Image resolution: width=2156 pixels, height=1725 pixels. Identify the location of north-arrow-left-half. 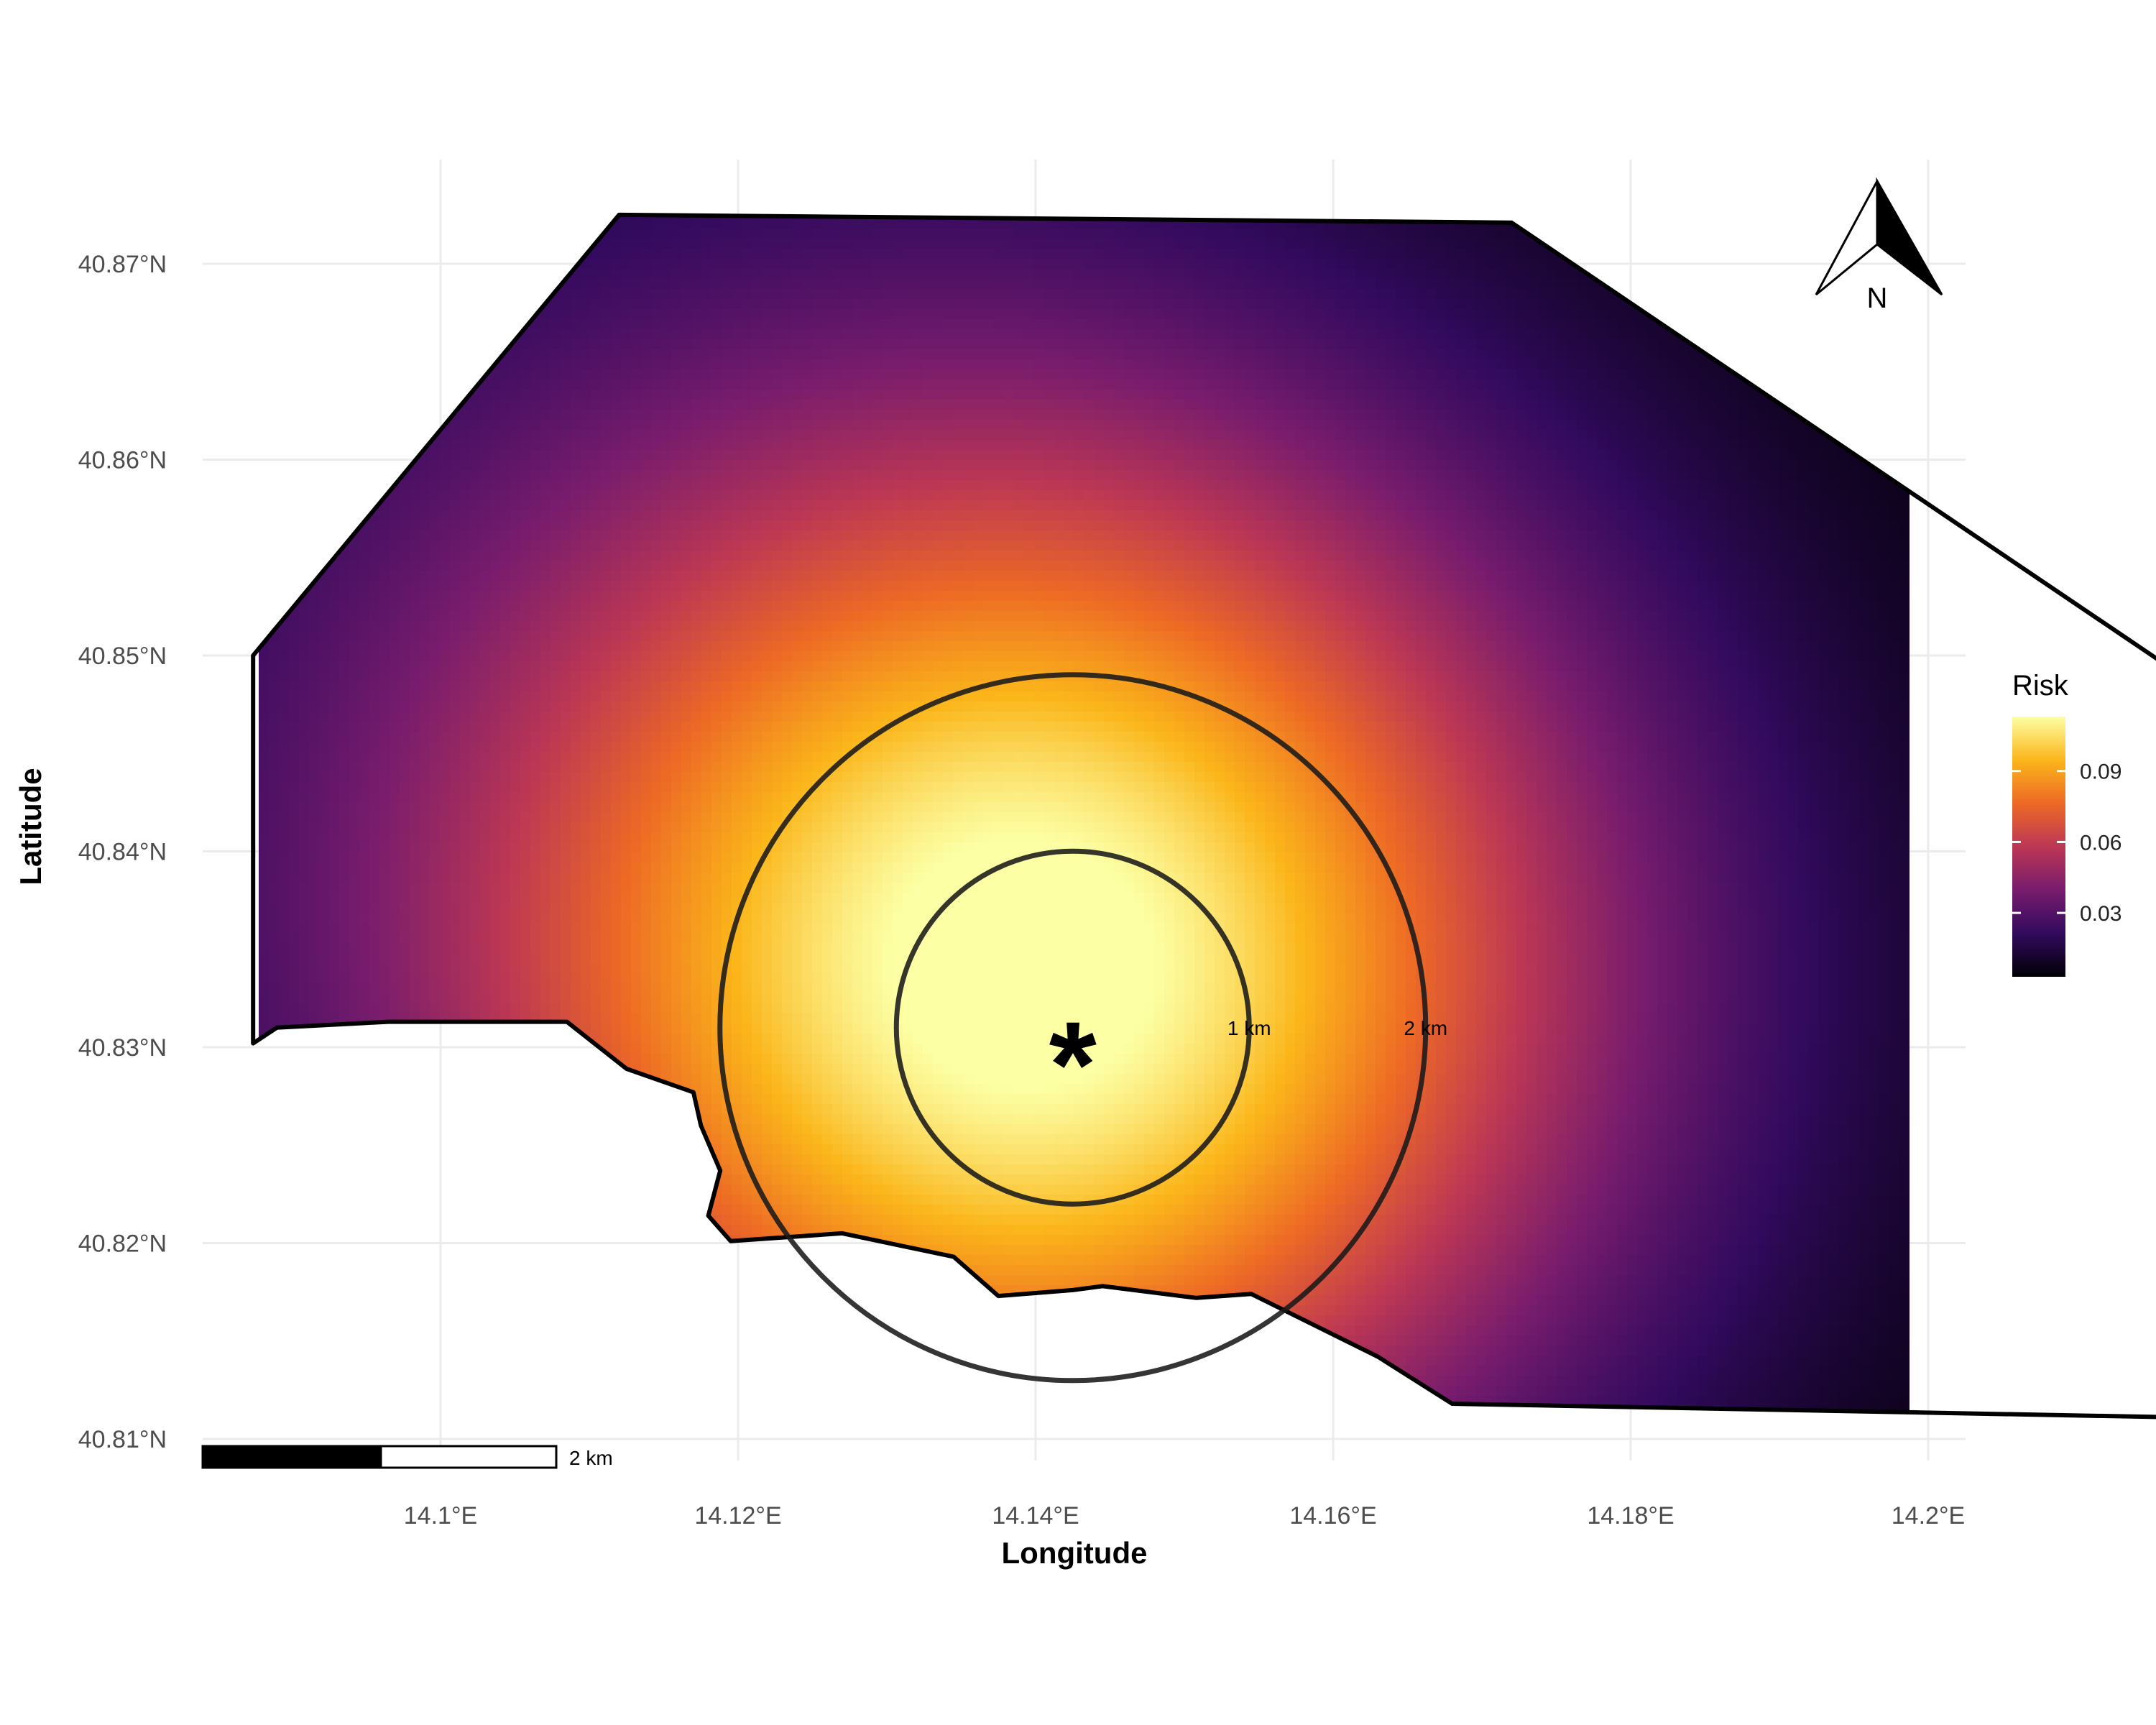
(1847, 238).